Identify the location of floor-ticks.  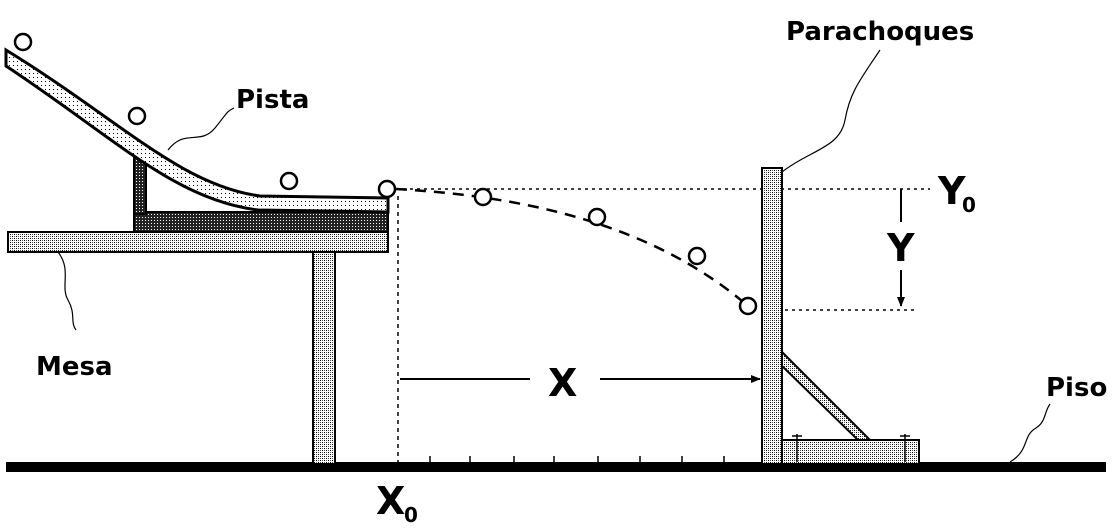
(577, 459).